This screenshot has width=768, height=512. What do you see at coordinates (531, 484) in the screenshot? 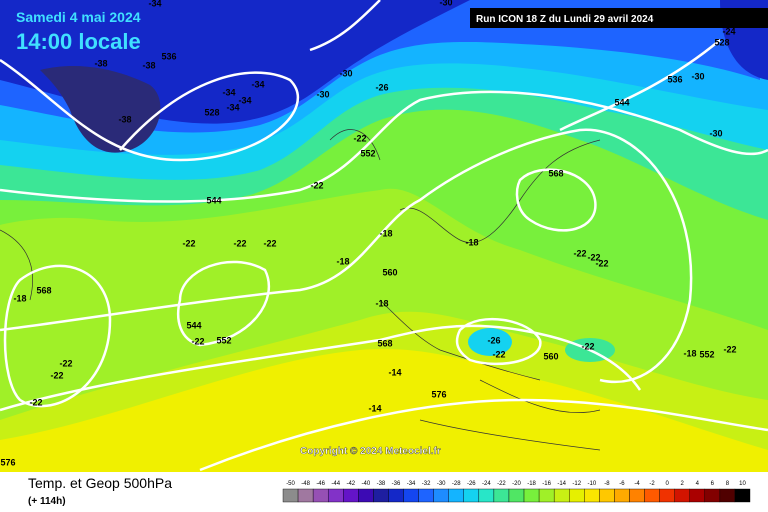
I see `scale-label: -18` at bounding box center [531, 484].